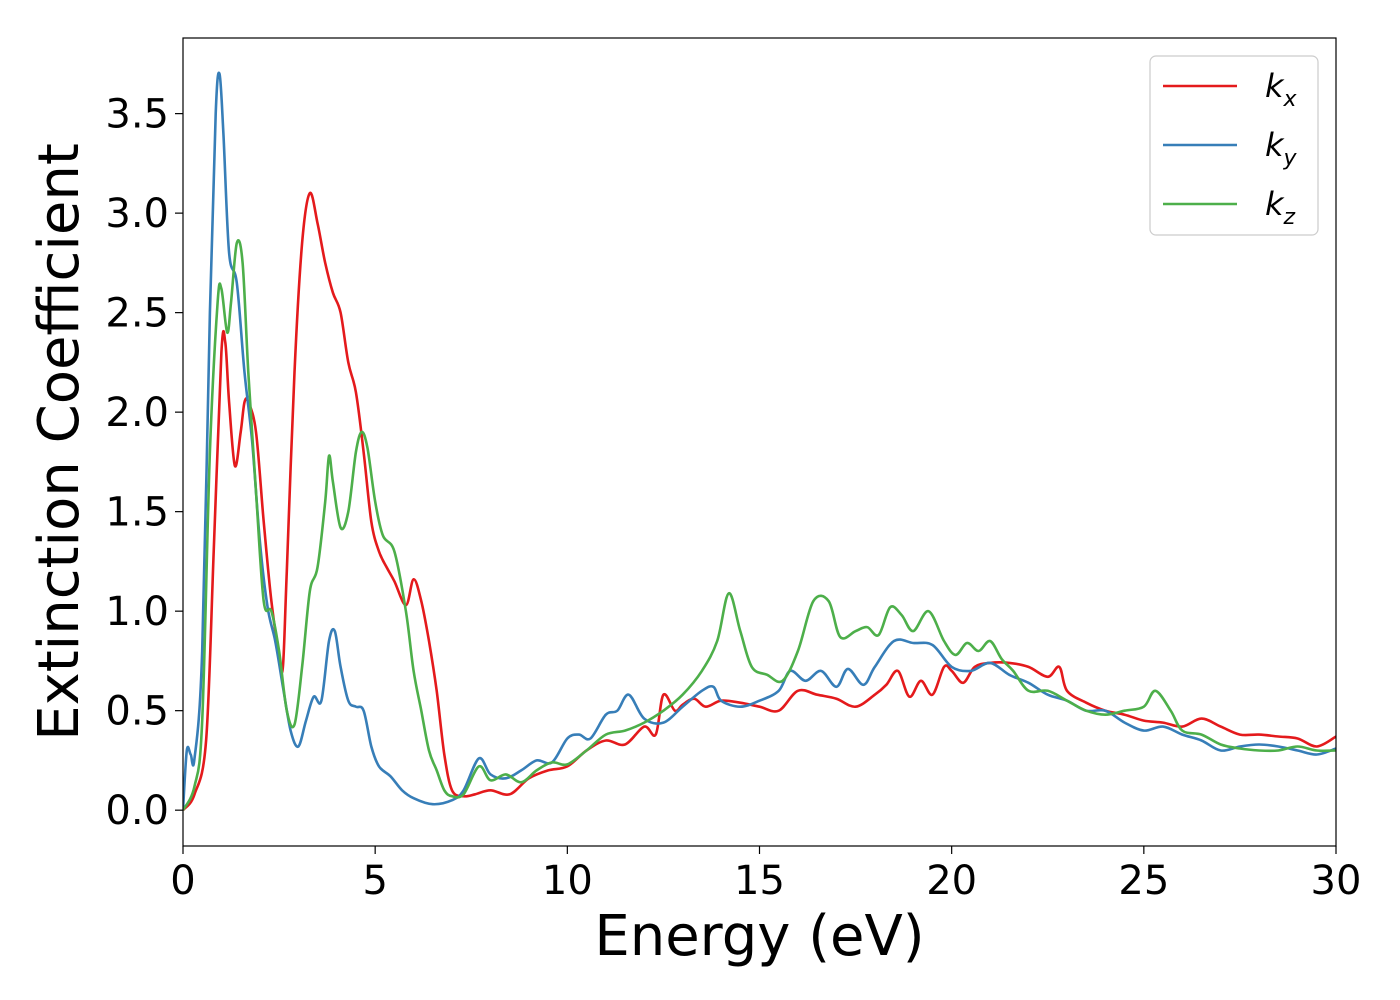  What do you see at coordinates (137, 811) in the screenshot?
I see `y-tick-label: 0.0` at bounding box center [137, 811].